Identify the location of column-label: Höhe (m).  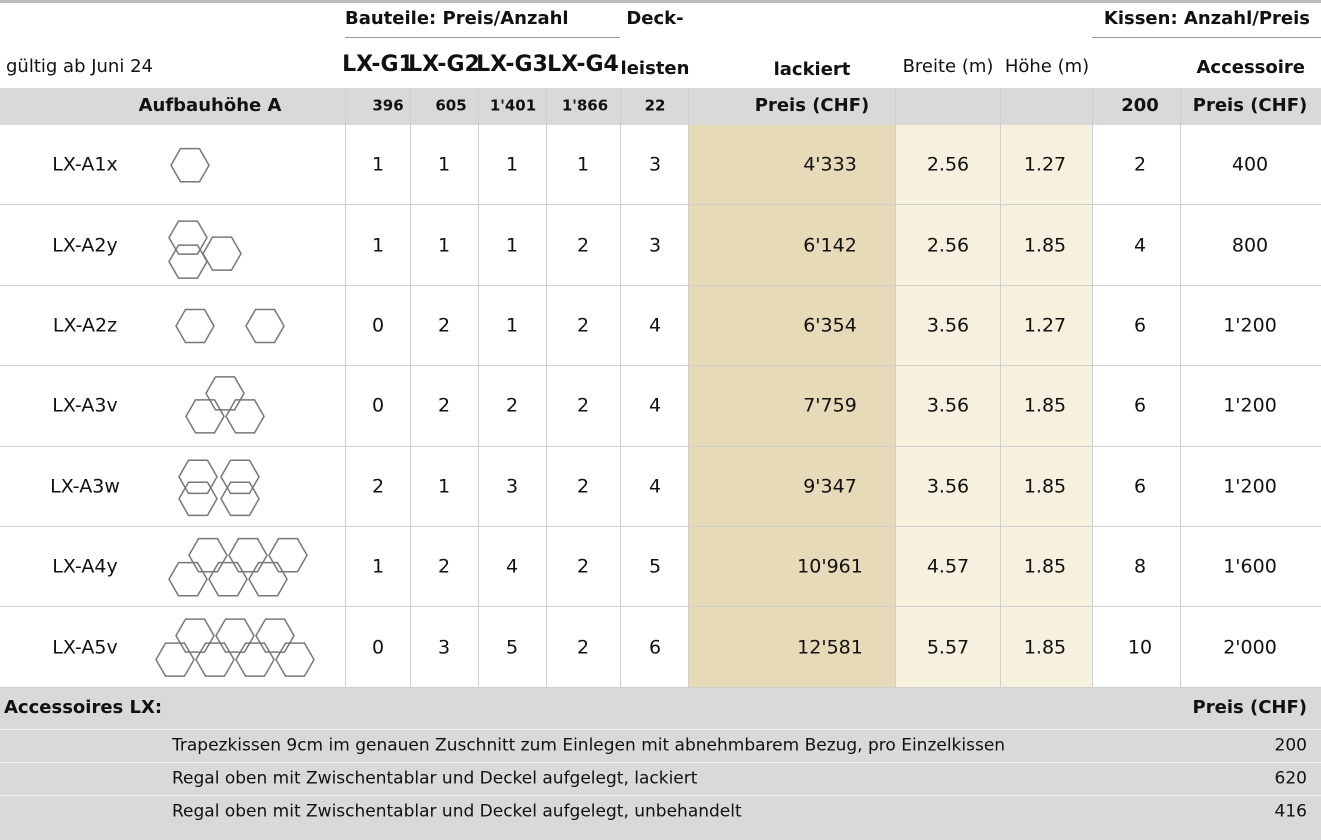
(1047, 66).